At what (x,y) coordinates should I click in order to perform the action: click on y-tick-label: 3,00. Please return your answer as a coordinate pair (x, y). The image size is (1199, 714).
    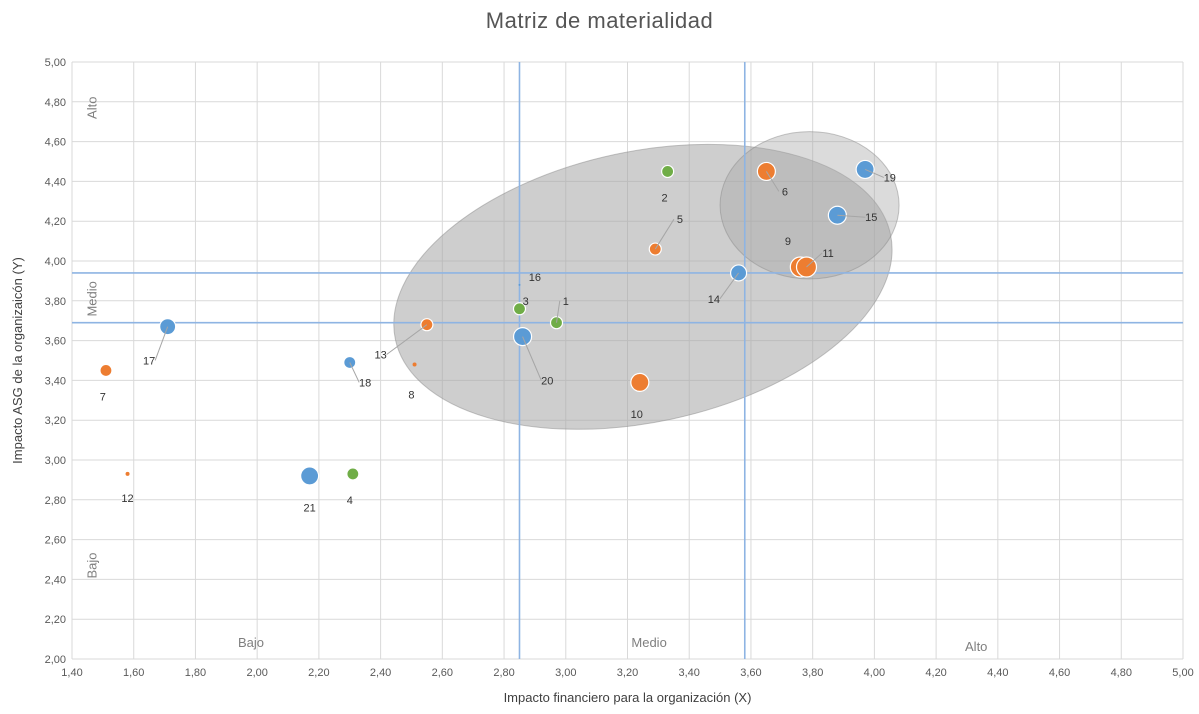
    Looking at the image, I should click on (55, 461).